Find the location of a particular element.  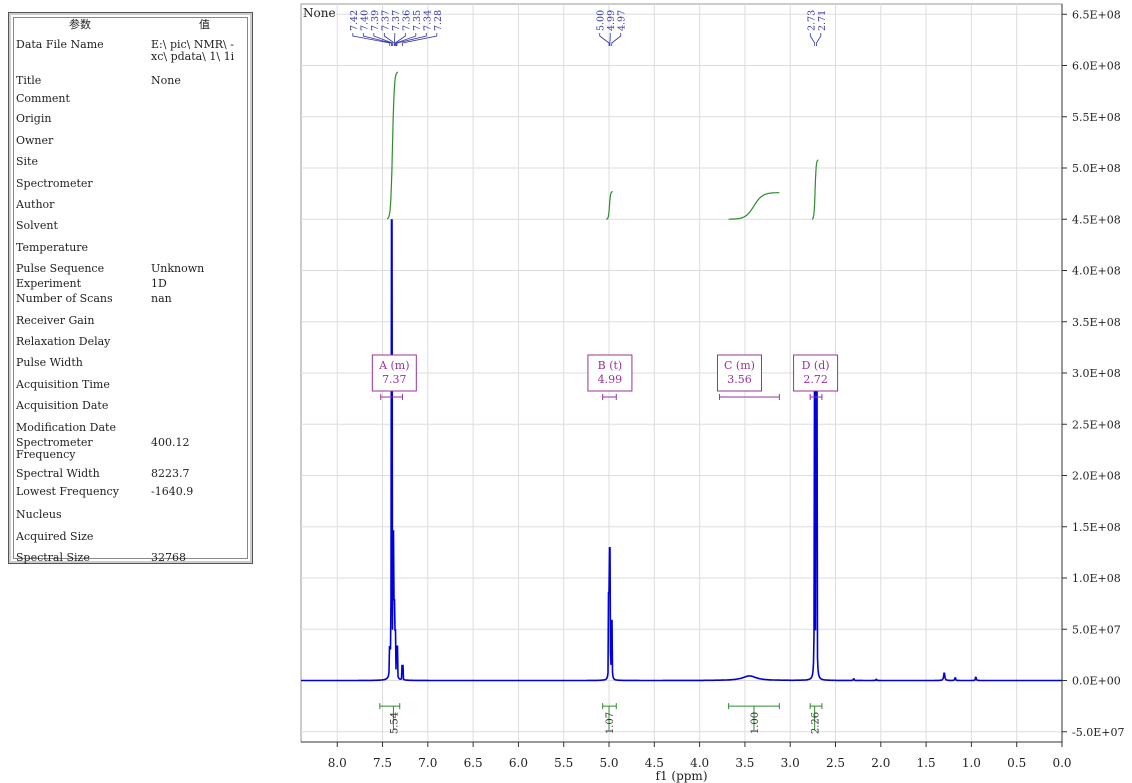

y-tick-label: 5.0E+08 is located at coordinates (1096, 168).